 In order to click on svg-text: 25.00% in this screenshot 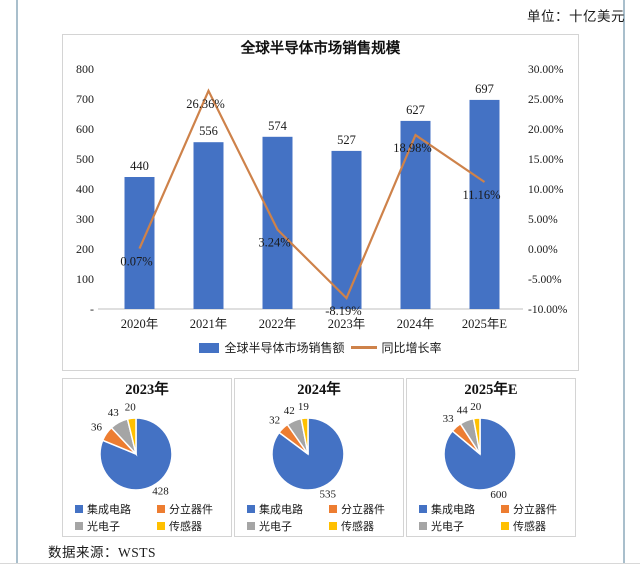, I will do `click(546, 100)`.